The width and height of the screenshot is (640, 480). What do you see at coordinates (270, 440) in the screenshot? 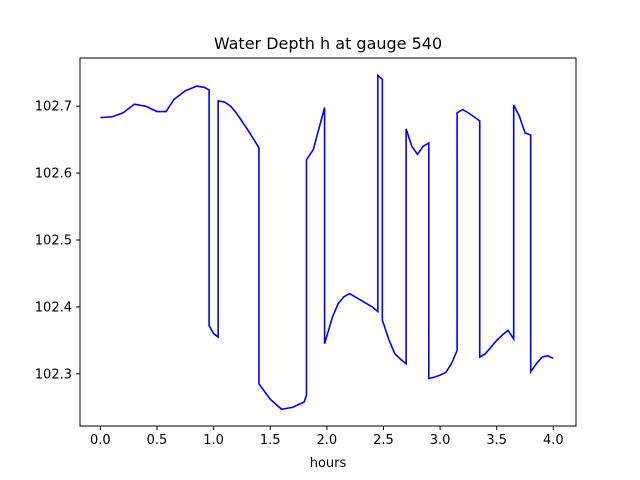
I see `x-tick-label: 1.5` at bounding box center [270, 440].